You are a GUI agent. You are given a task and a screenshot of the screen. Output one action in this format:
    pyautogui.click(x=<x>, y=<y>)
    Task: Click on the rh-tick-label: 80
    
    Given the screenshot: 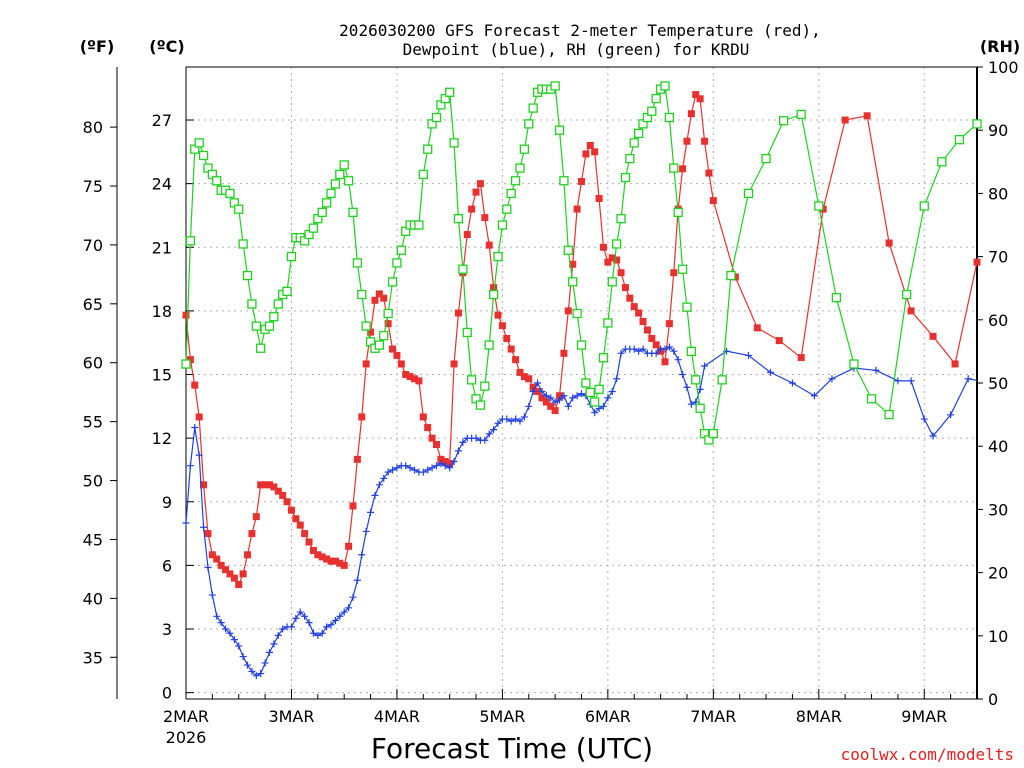 What is the action you would take?
    pyautogui.click(x=998, y=193)
    